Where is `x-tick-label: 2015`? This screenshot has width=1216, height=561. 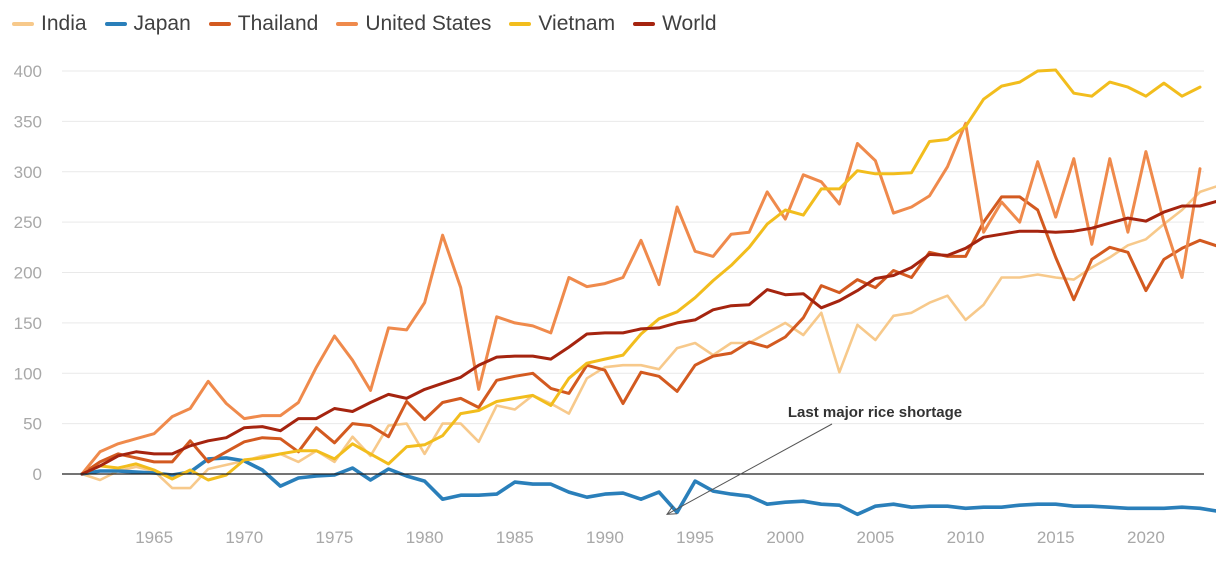
x-tick-label: 2015 is located at coordinates (1056, 537).